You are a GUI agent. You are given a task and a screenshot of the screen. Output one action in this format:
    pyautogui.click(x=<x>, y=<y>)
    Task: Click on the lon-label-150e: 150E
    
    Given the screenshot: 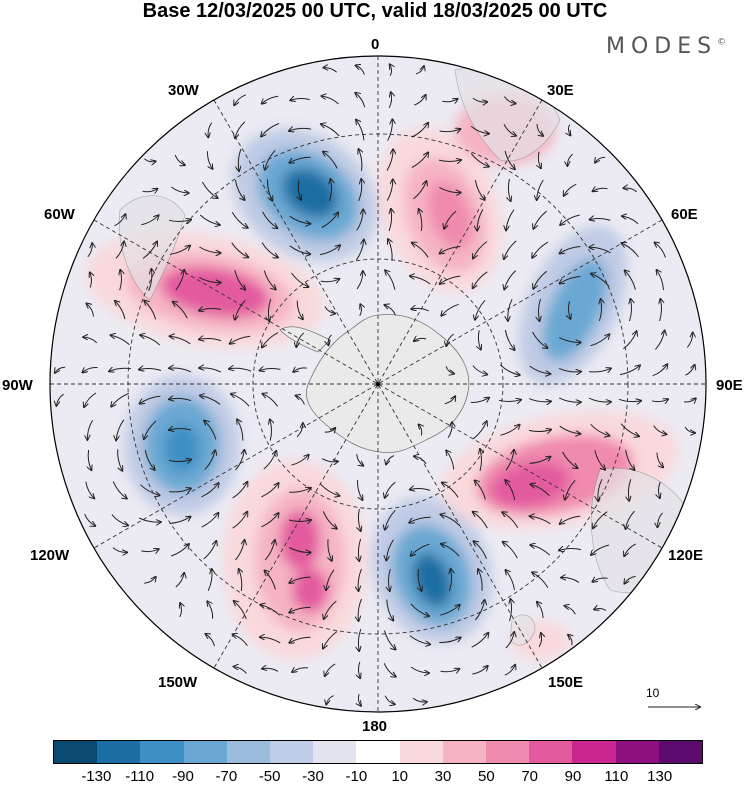 What is the action you would take?
    pyautogui.click(x=566, y=682)
    